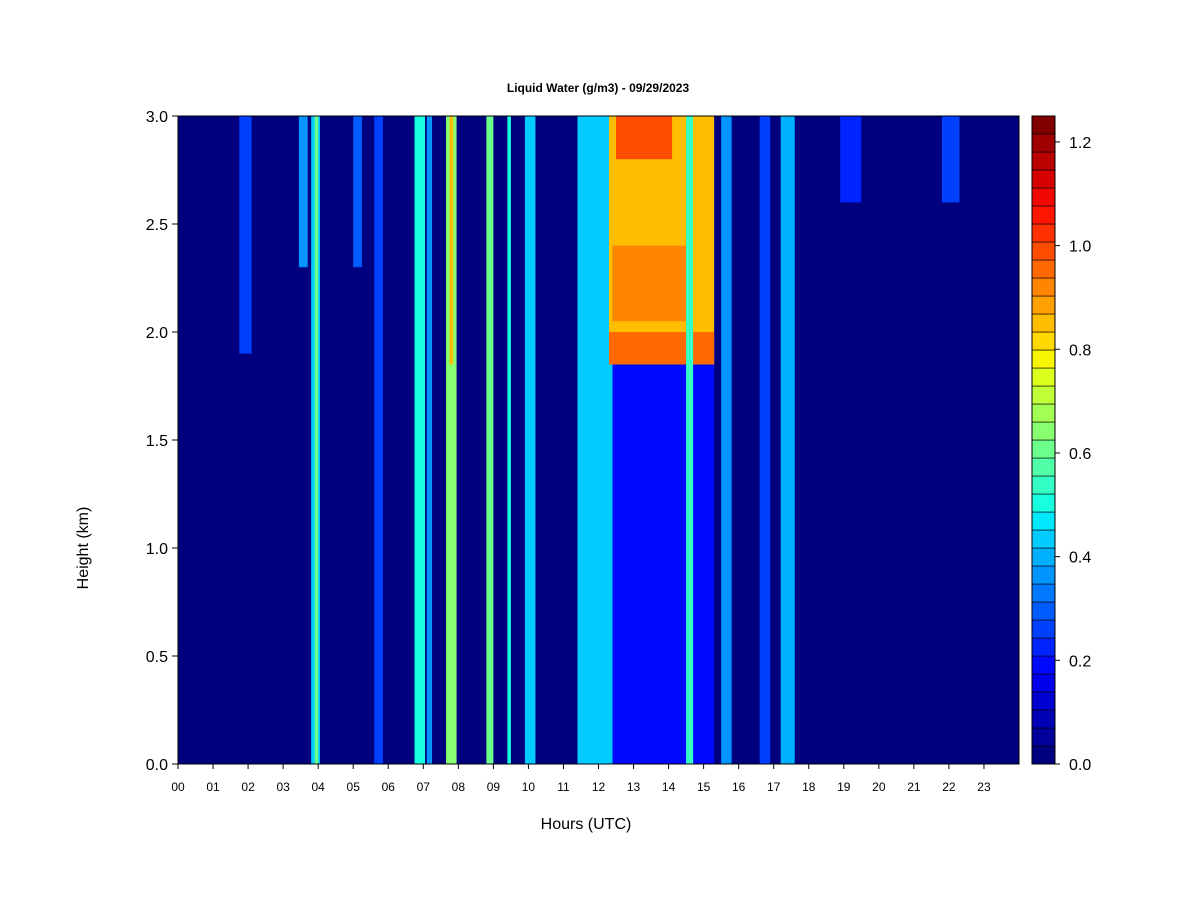  I want to click on x-tick-label: 15, so click(704, 787).